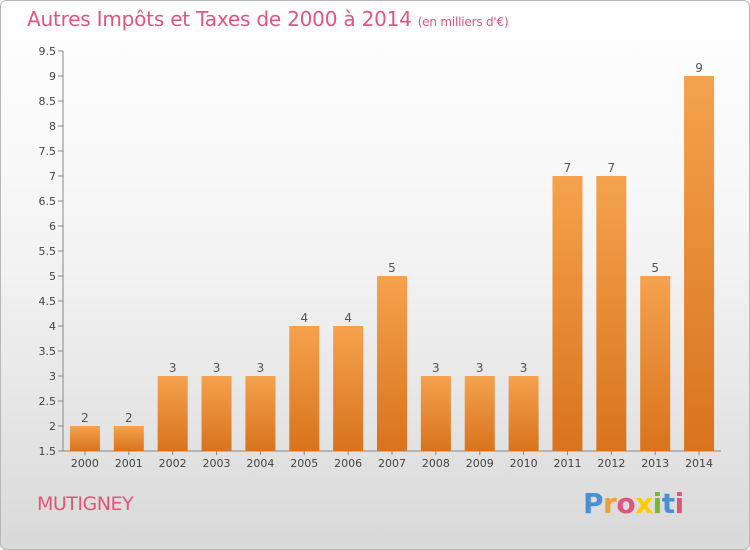  What do you see at coordinates (85, 504) in the screenshot?
I see `city-name: MUTIGNEY` at bounding box center [85, 504].